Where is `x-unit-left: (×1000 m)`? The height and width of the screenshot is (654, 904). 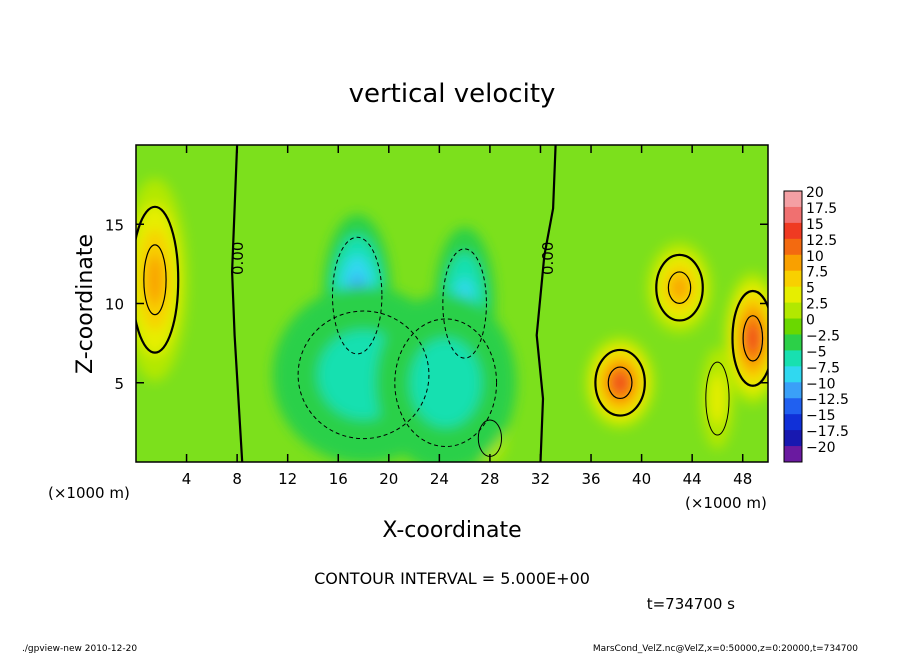 x-unit-left: (×1000 m) is located at coordinates (89, 493).